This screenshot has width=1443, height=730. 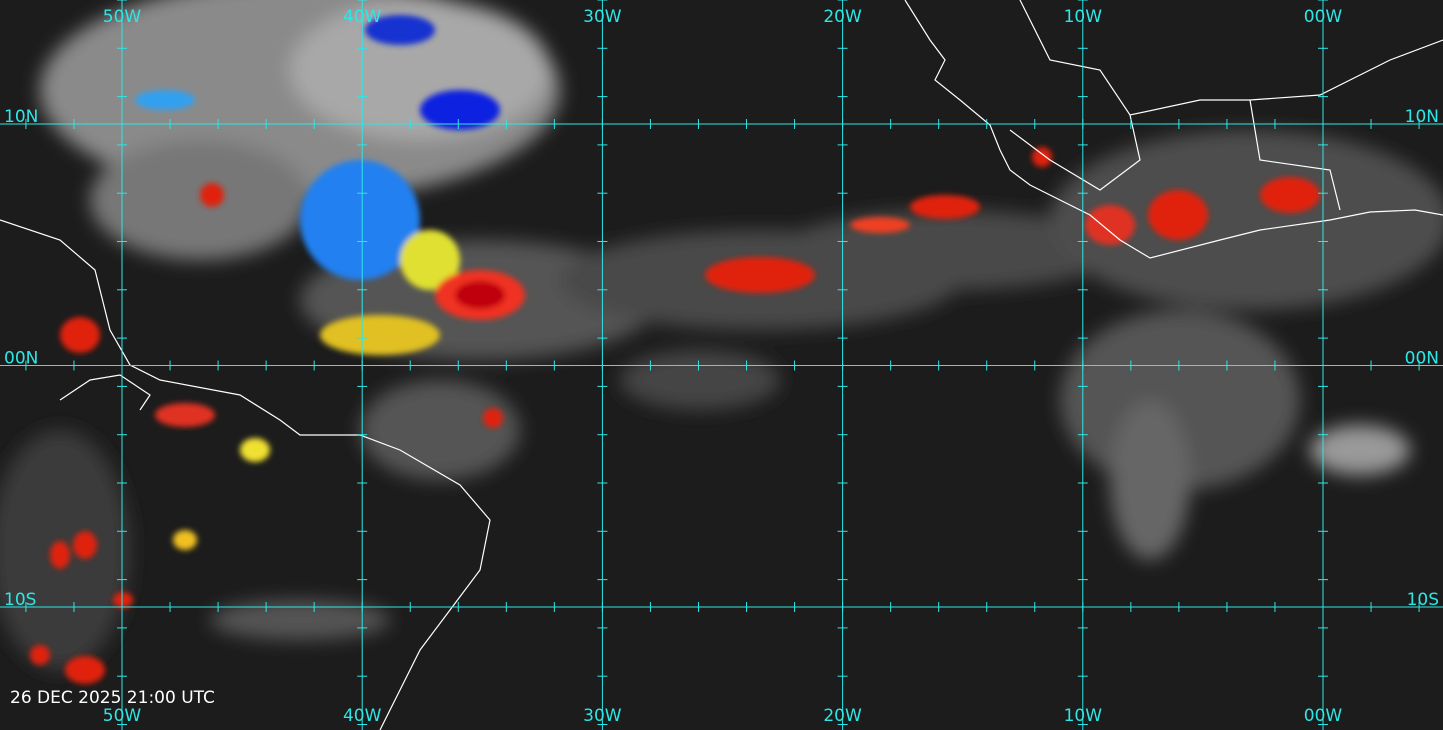 I want to click on longitude-label-bottom: 40W, so click(x=362, y=716).